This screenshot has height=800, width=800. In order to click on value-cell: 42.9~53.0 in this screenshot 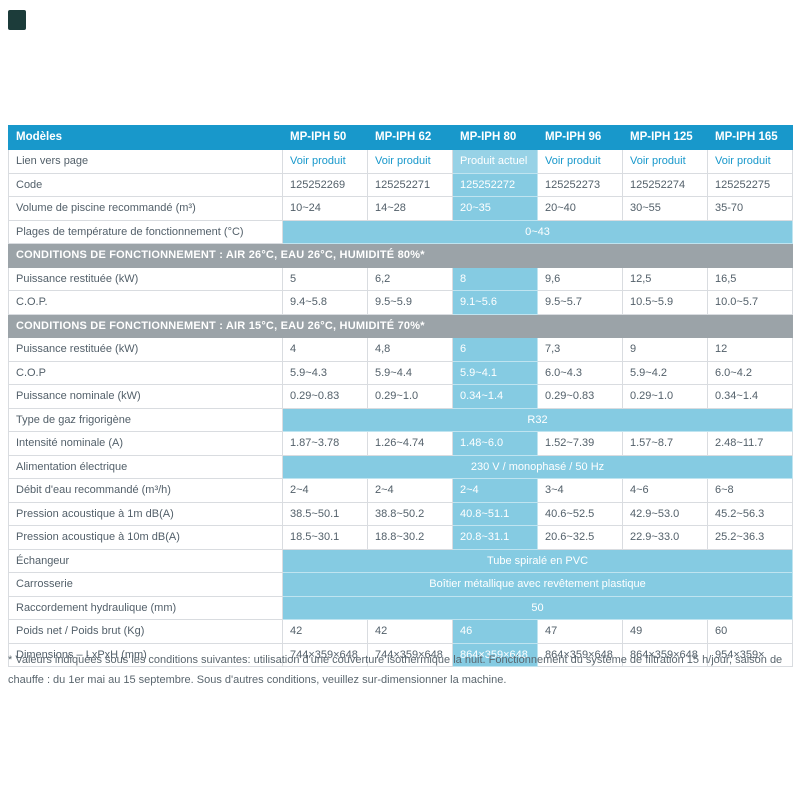, I will do `click(665, 513)`.